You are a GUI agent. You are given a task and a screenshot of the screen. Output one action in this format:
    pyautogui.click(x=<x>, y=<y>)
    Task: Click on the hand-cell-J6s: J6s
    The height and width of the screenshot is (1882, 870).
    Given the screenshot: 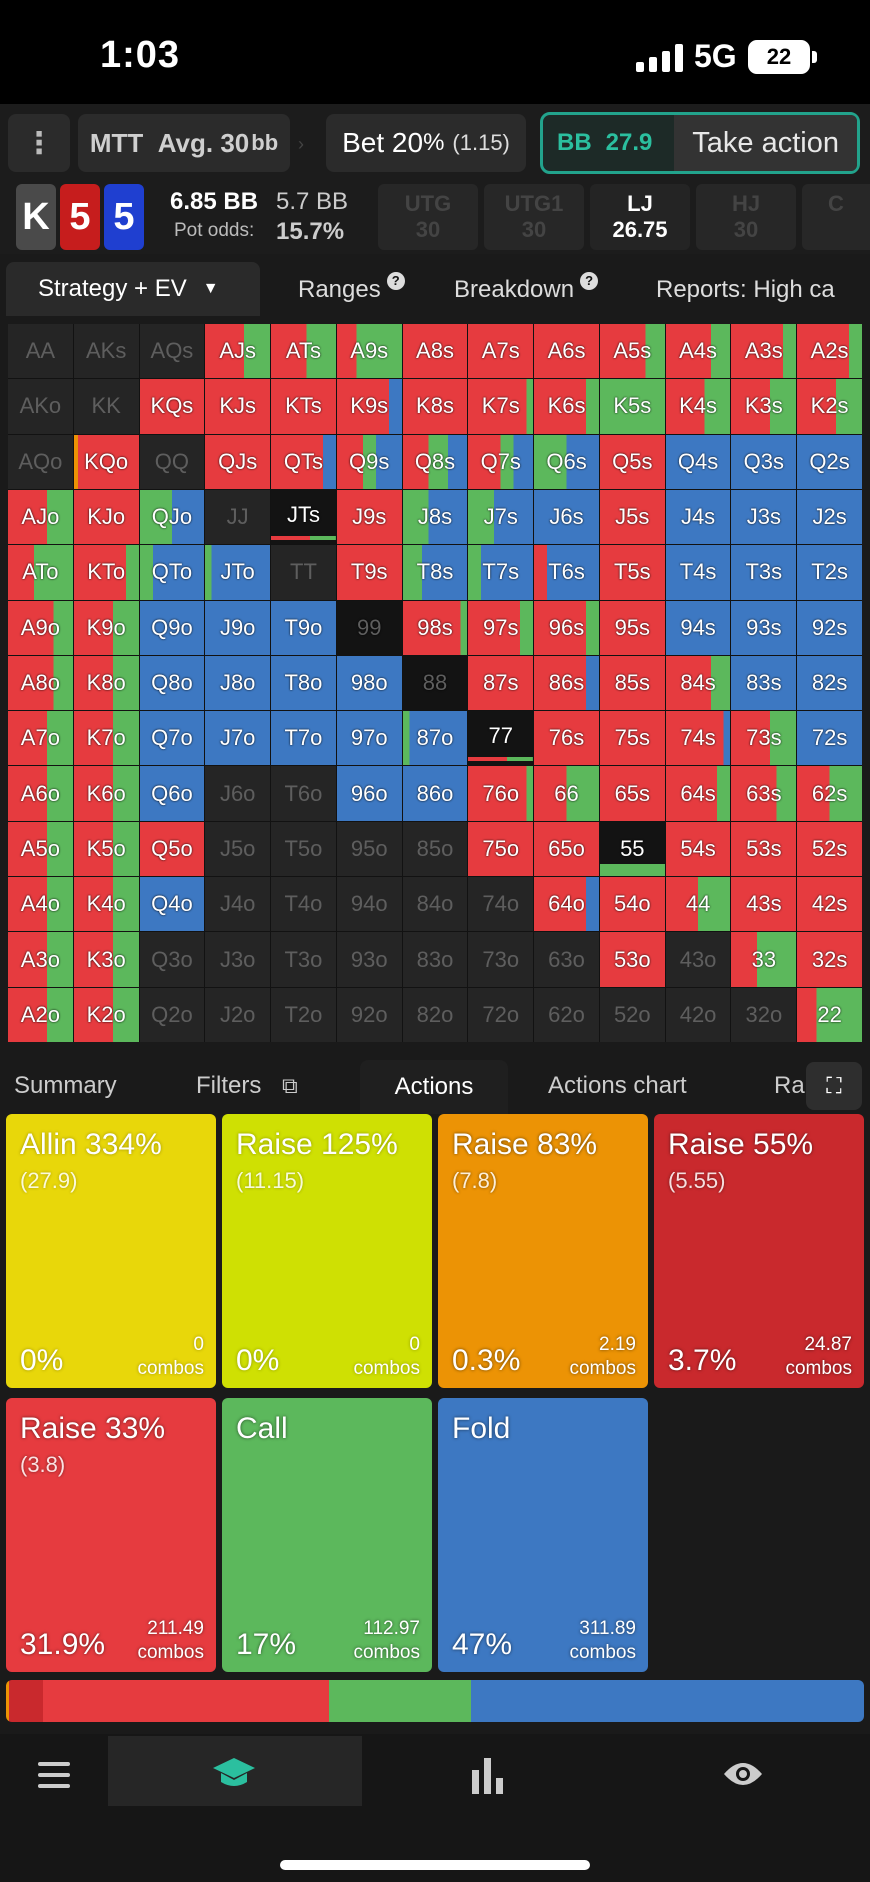 What is the action you would take?
    pyautogui.click(x=566, y=517)
    